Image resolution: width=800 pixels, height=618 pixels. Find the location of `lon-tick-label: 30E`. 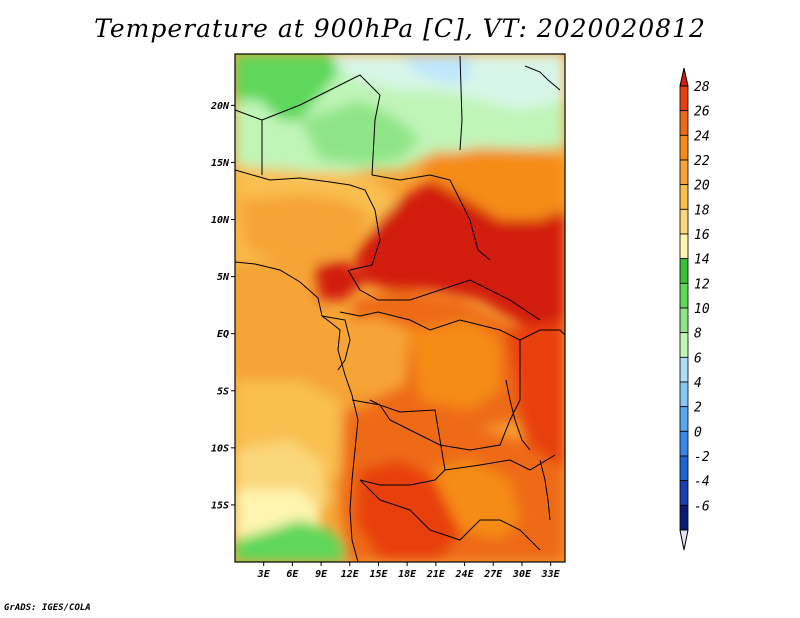

lon-tick-label: 30E is located at coordinates (522, 574).